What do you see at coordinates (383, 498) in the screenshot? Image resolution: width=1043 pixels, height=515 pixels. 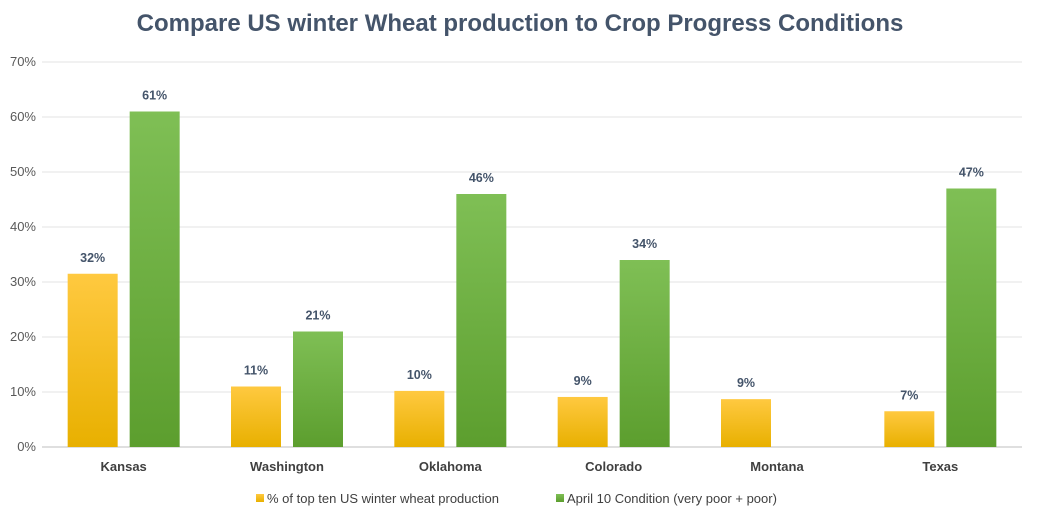 I see `legend-label: % of top ten US winter wheat production` at bounding box center [383, 498].